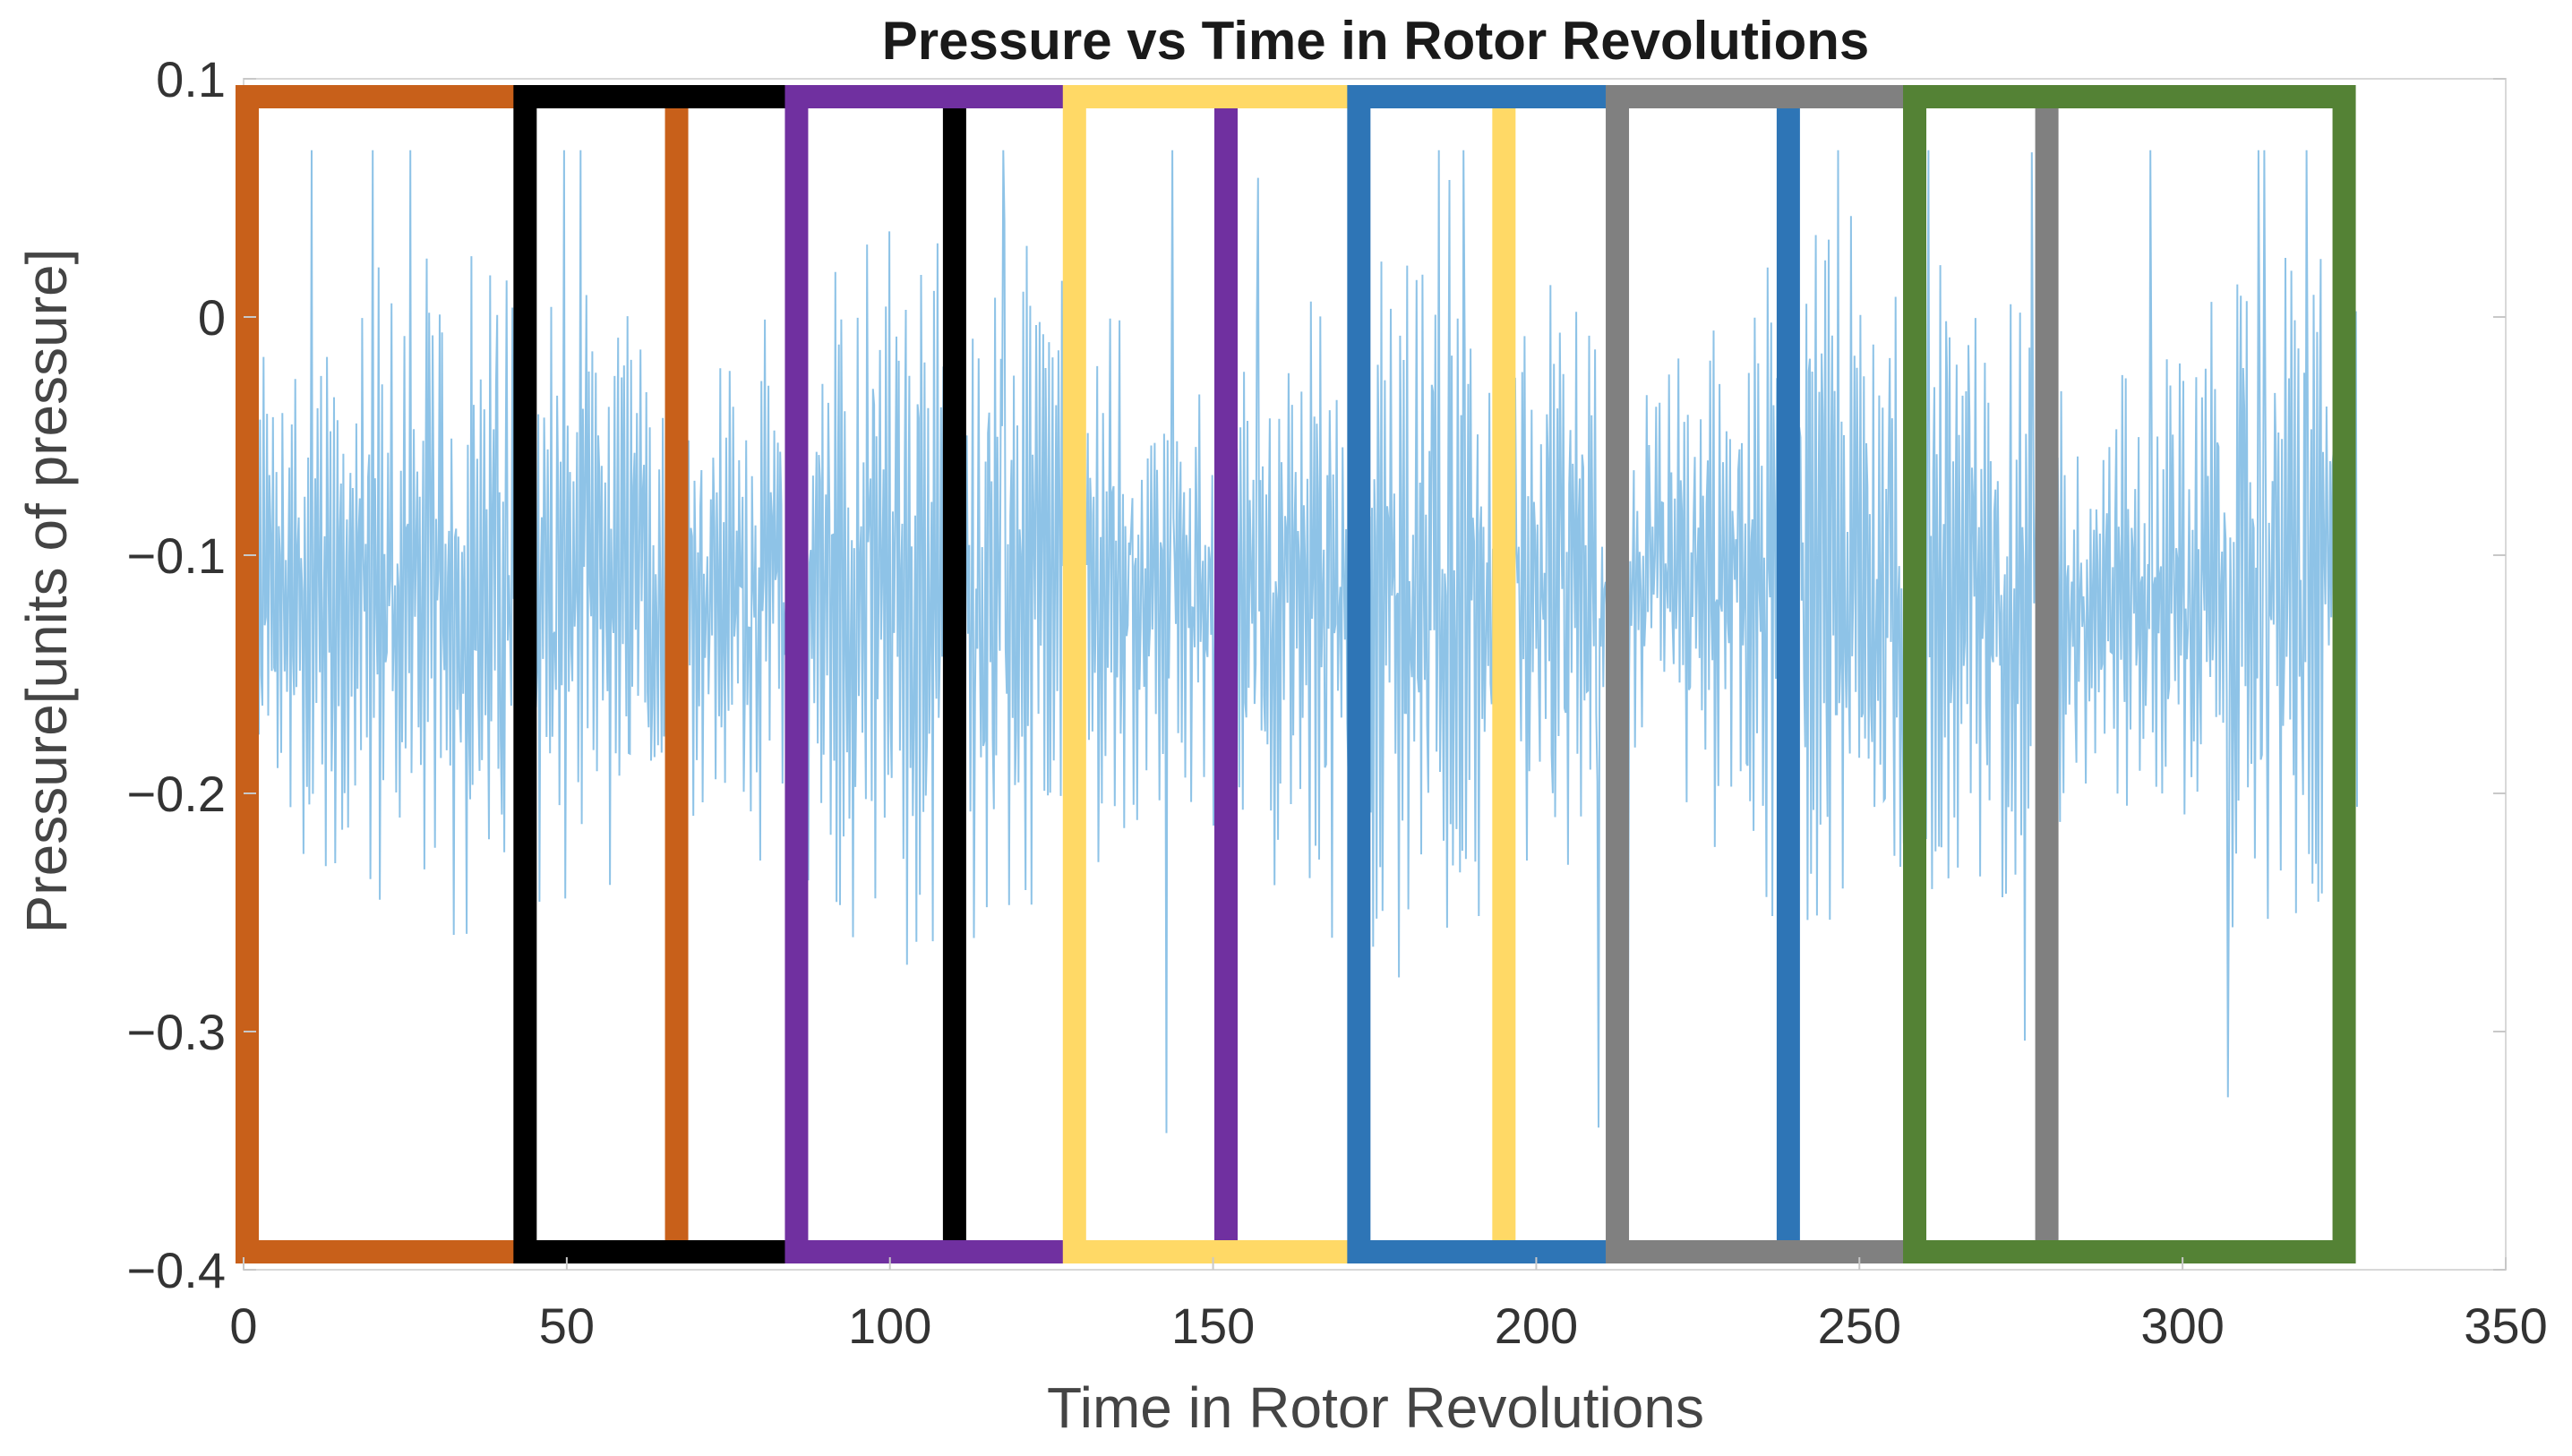 Image resolution: width=2572 pixels, height=1456 pixels. I want to click on window-6-box, so click(1833, 674).